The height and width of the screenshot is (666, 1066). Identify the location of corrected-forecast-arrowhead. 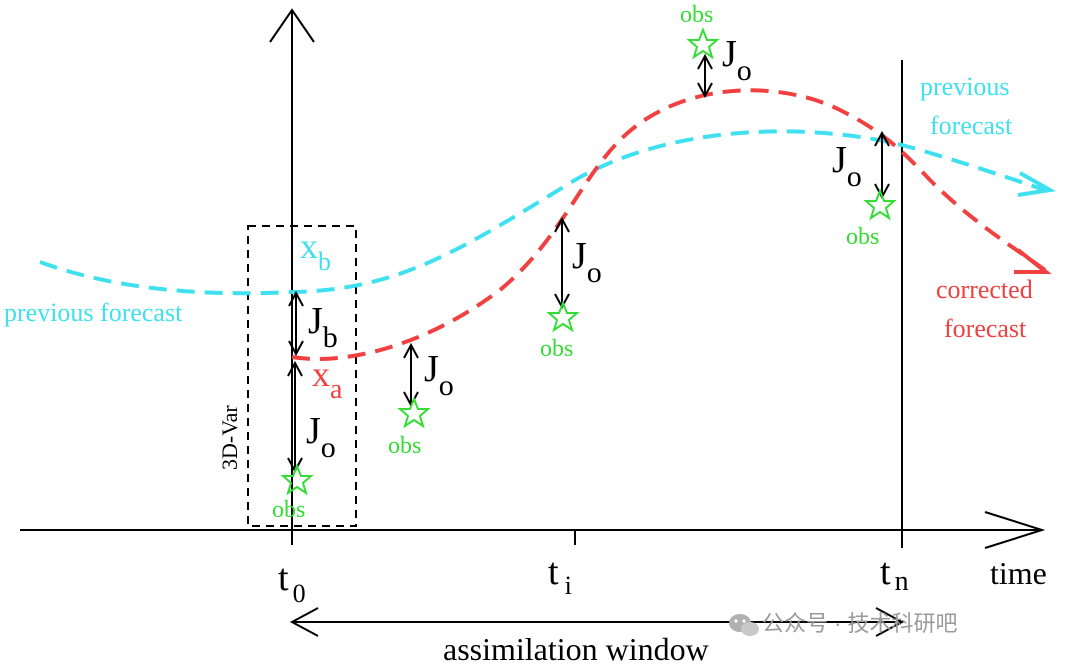
(1033, 261).